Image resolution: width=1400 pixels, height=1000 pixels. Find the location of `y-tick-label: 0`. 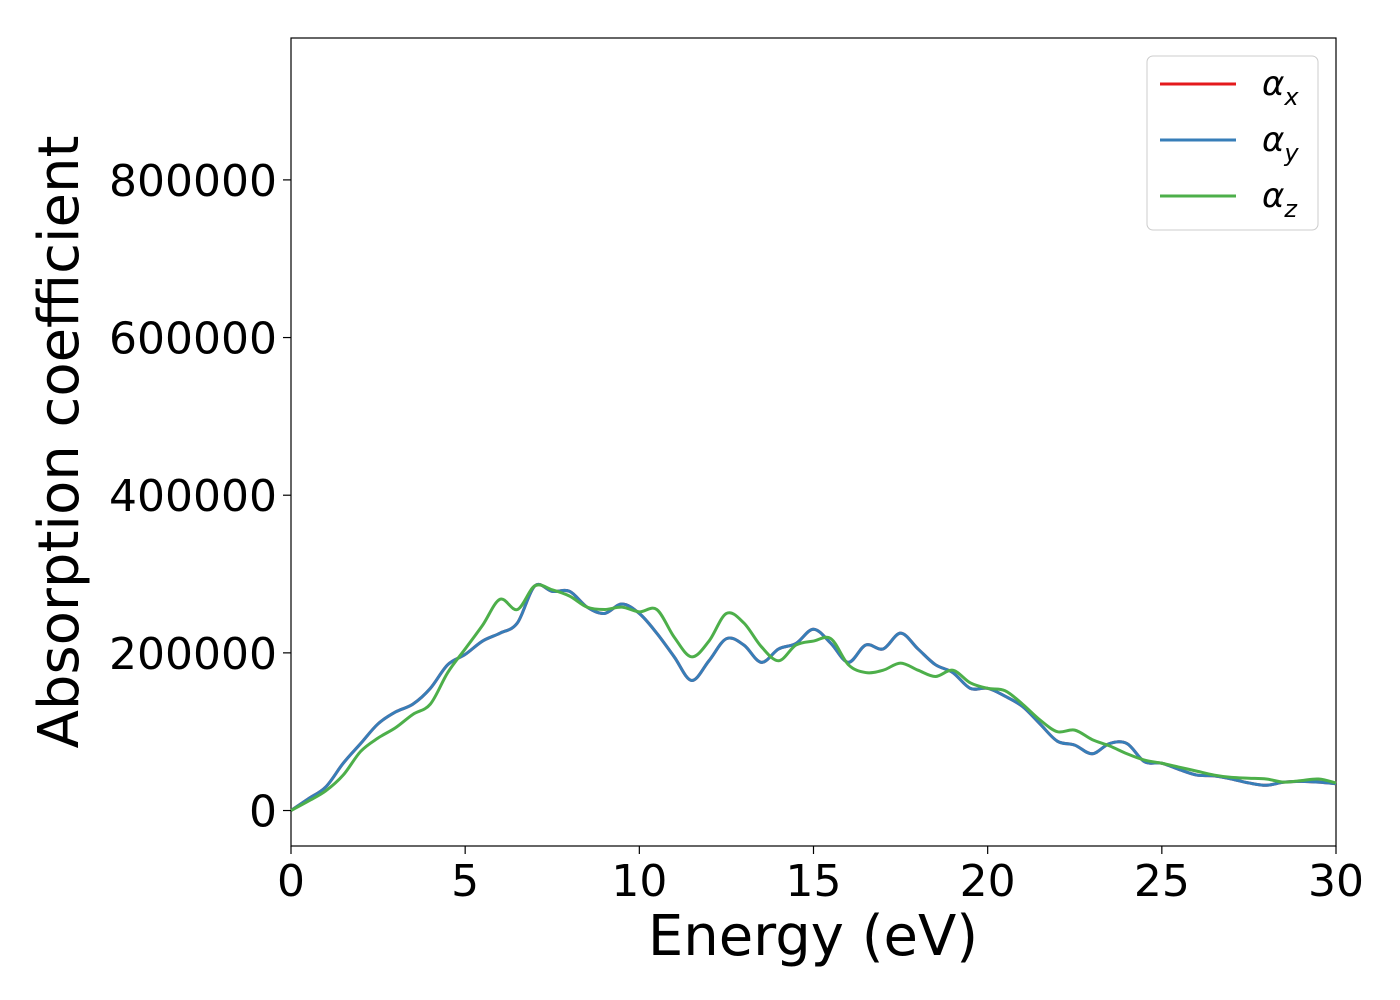

y-tick-label: 0 is located at coordinates (263, 812).